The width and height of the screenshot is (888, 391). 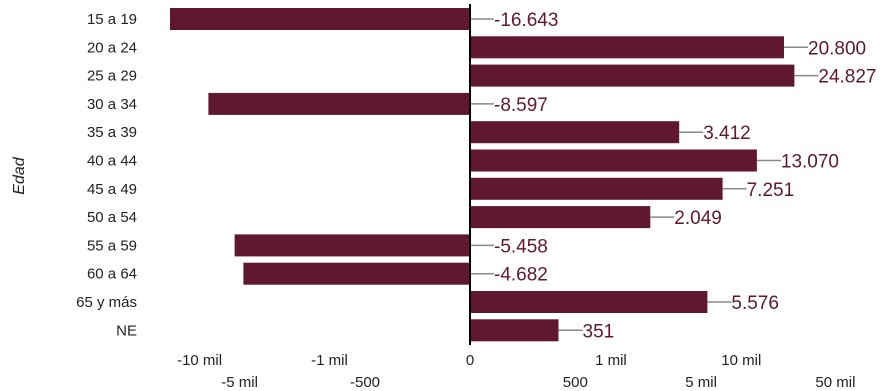 What do you see at coordinates (810, 162) in the screenshot?
I see `value-label: 13.070` at bounding box center [810, 162].